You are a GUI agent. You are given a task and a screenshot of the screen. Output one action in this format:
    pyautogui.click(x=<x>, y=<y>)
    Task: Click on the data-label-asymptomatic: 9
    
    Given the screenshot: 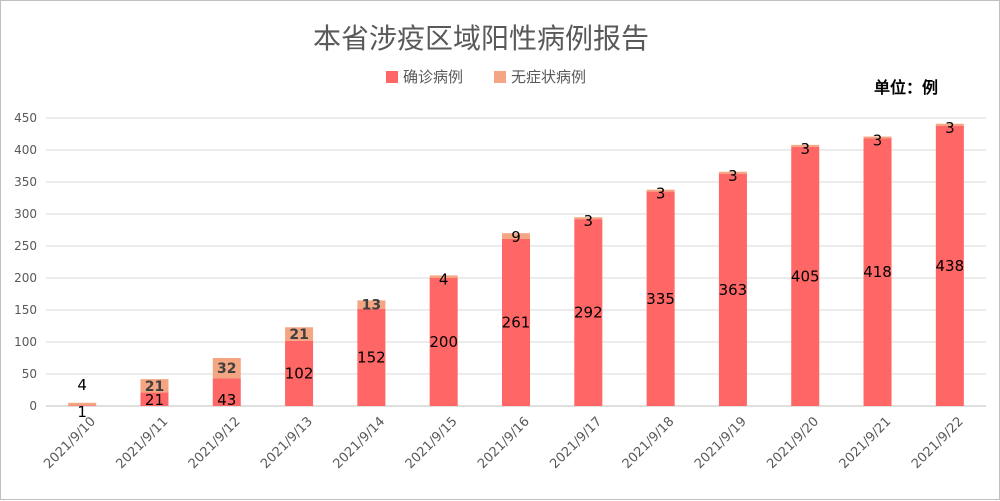 What is the action you would take?
    pyautogui.click(x=516, y=237)
    